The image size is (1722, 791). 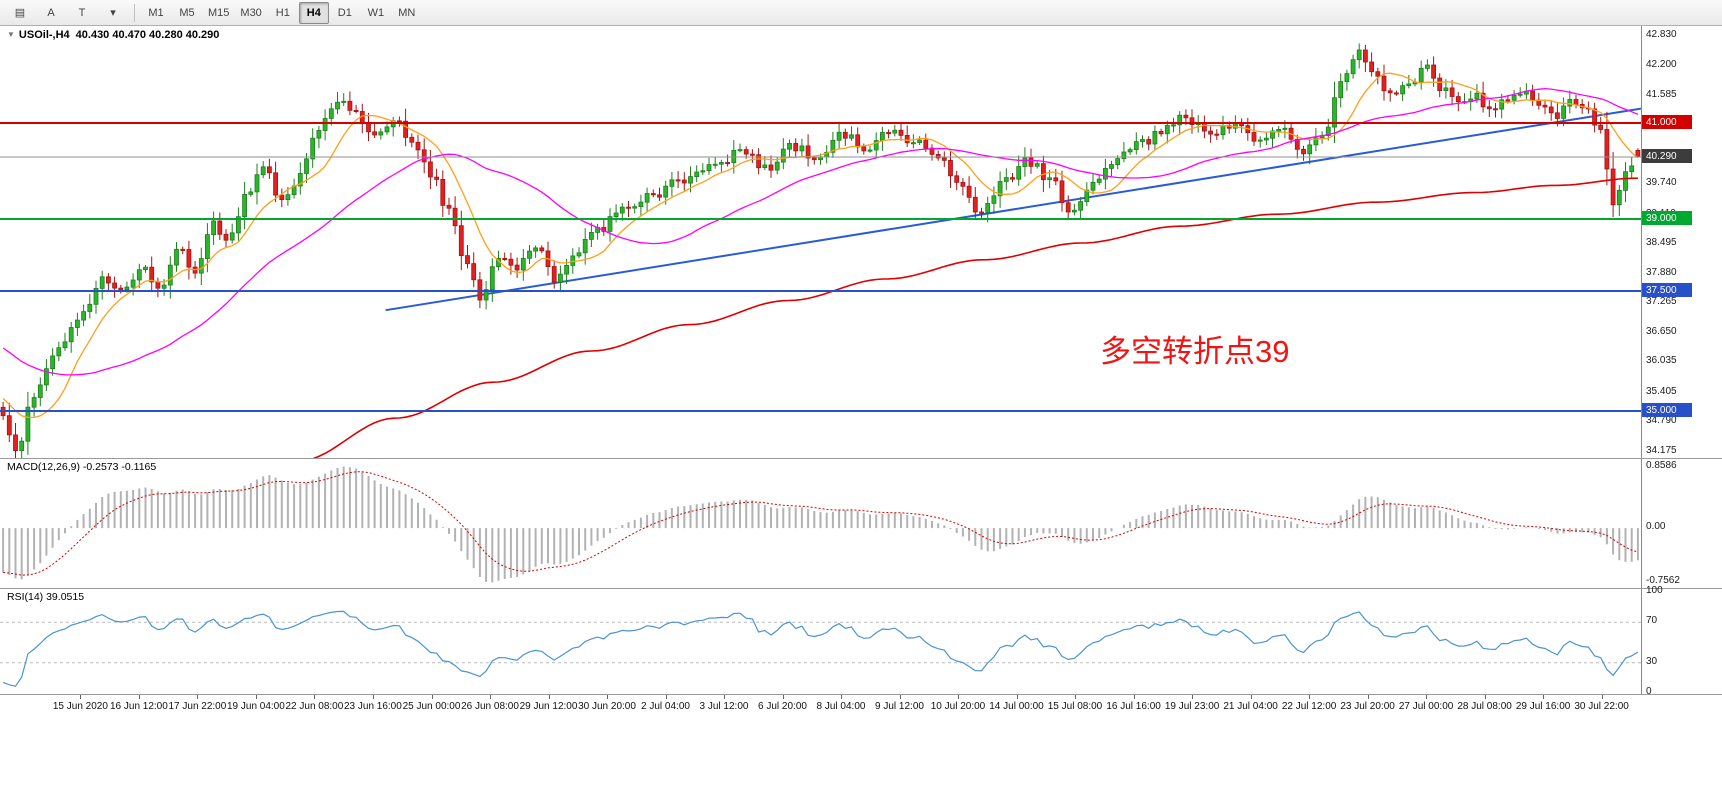 What do you see at coordinates (1656, 527) in the screenshot?
I see `axis-label: 0.00` at bounding box center [1656, 527].